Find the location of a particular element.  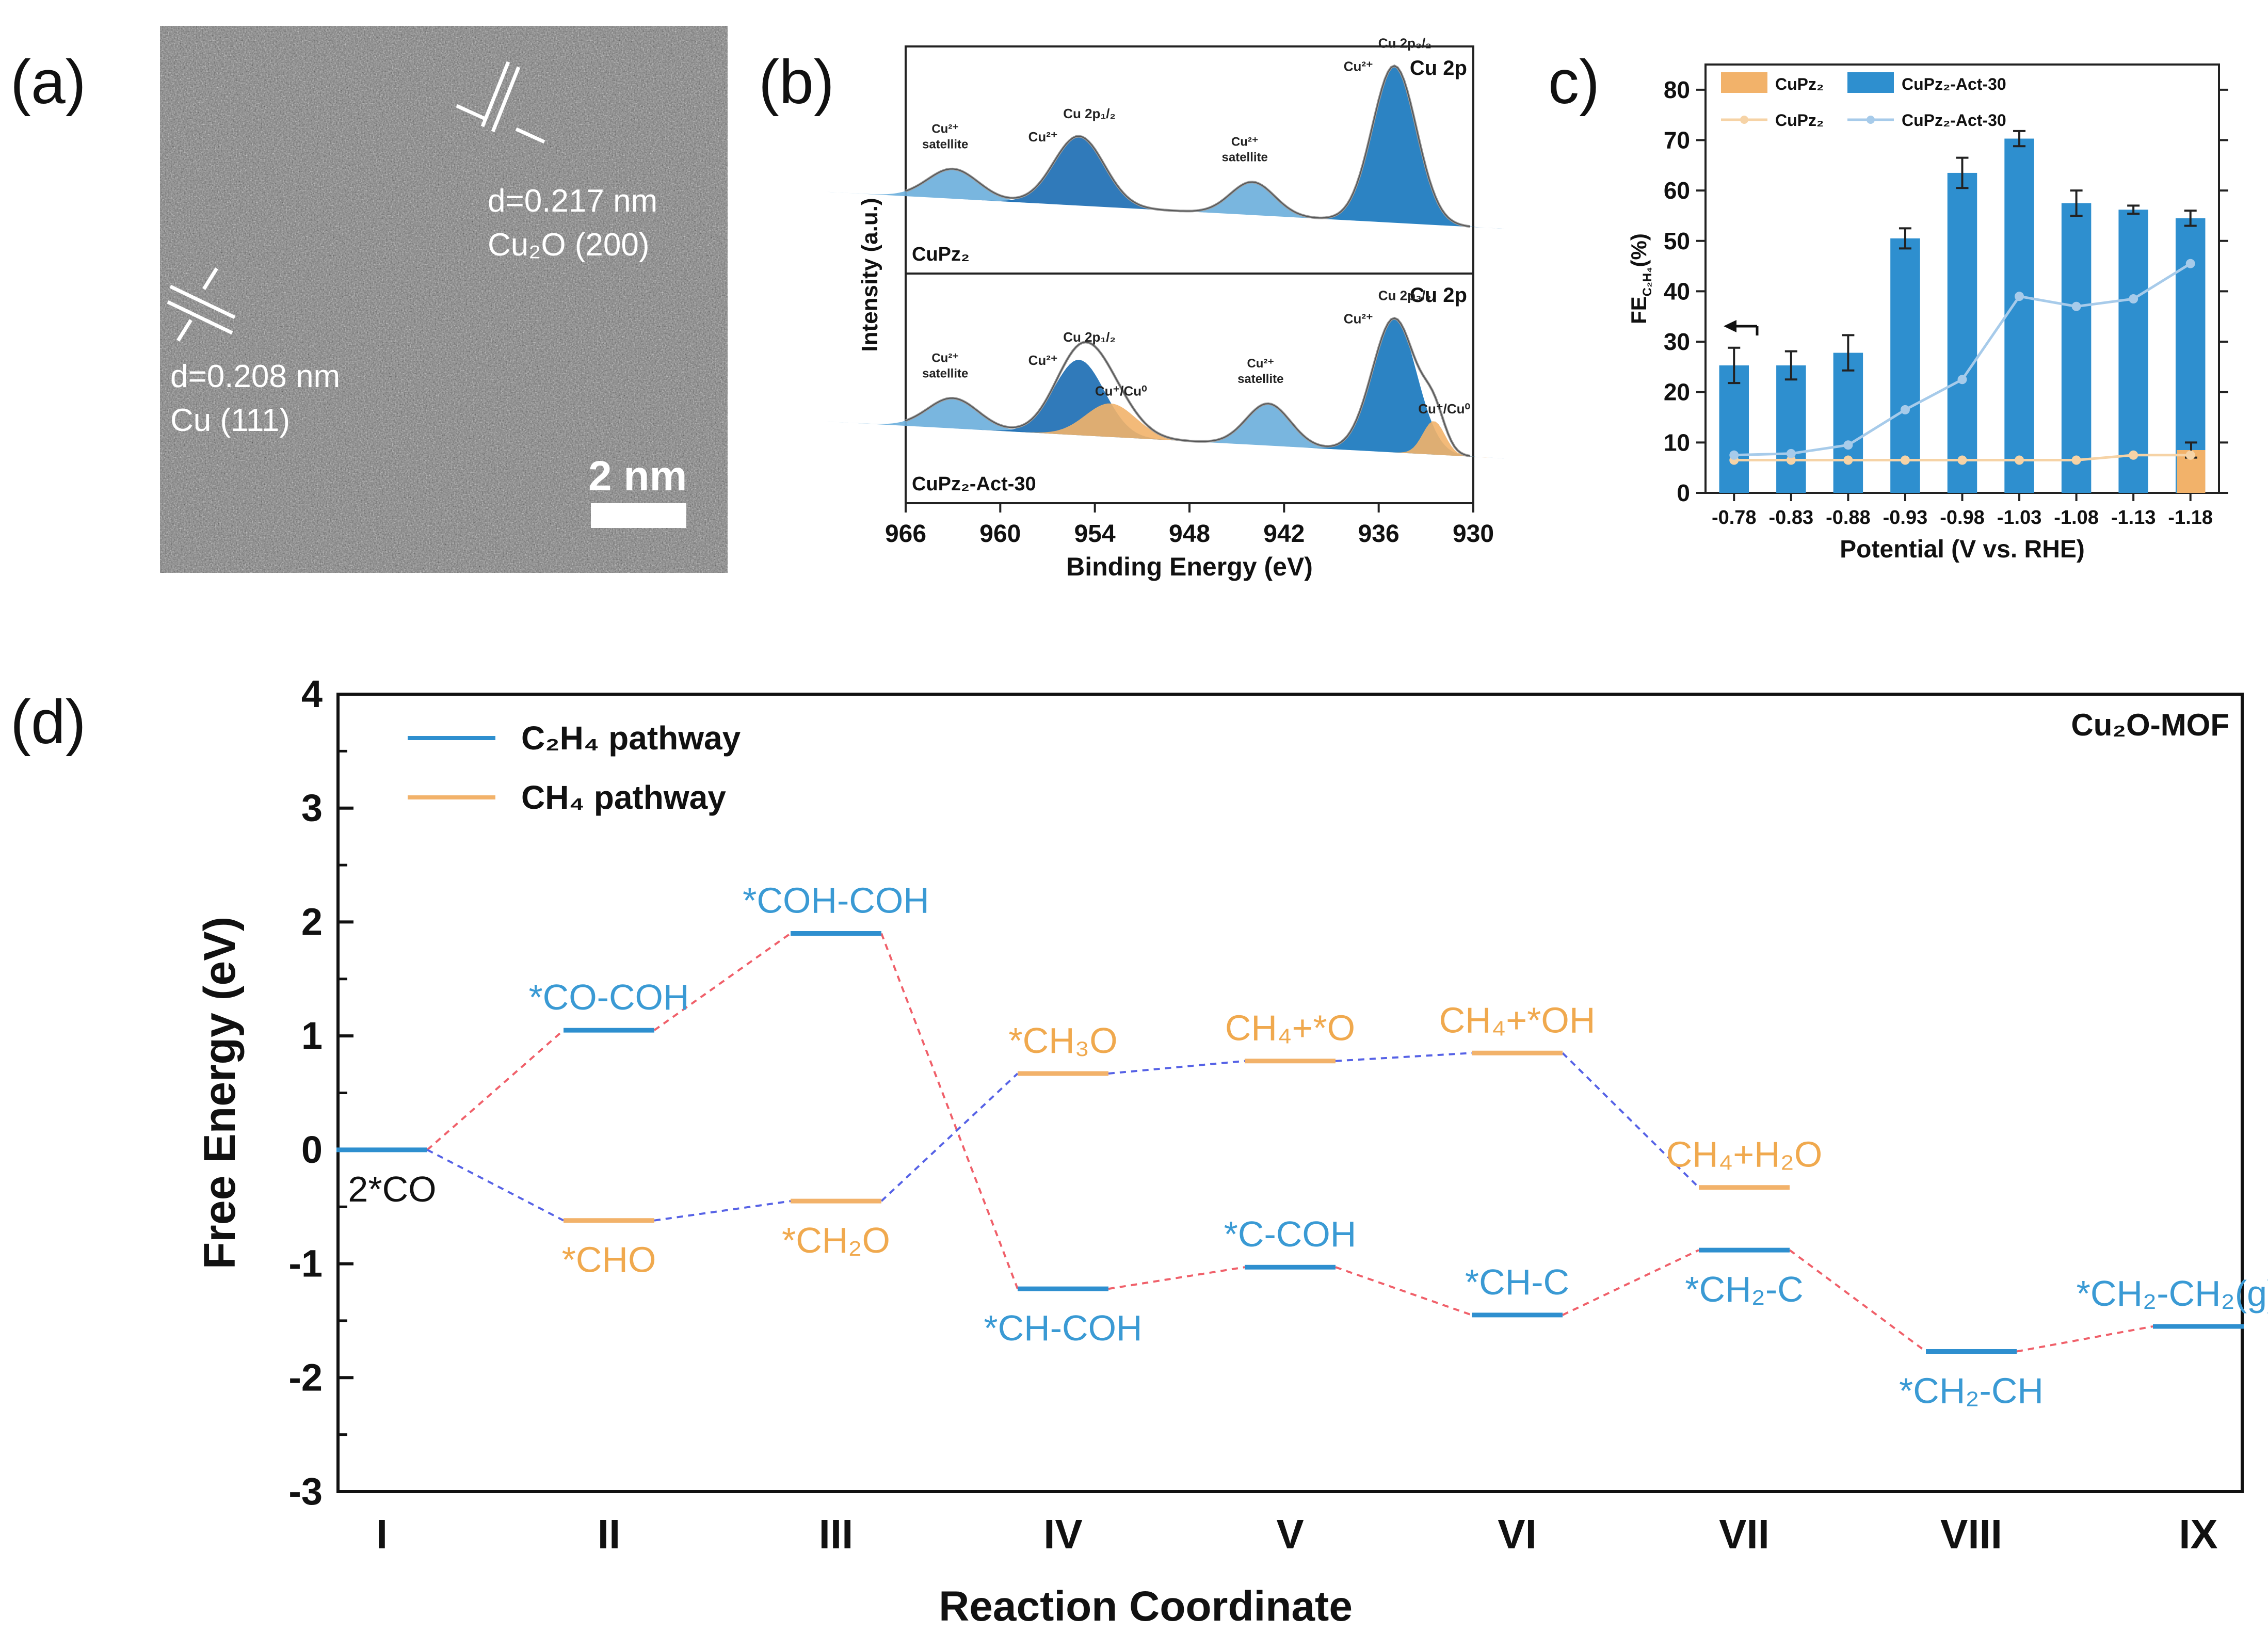

fe-x-tick-label: -1.18 is located at coordinates (2190, 518).